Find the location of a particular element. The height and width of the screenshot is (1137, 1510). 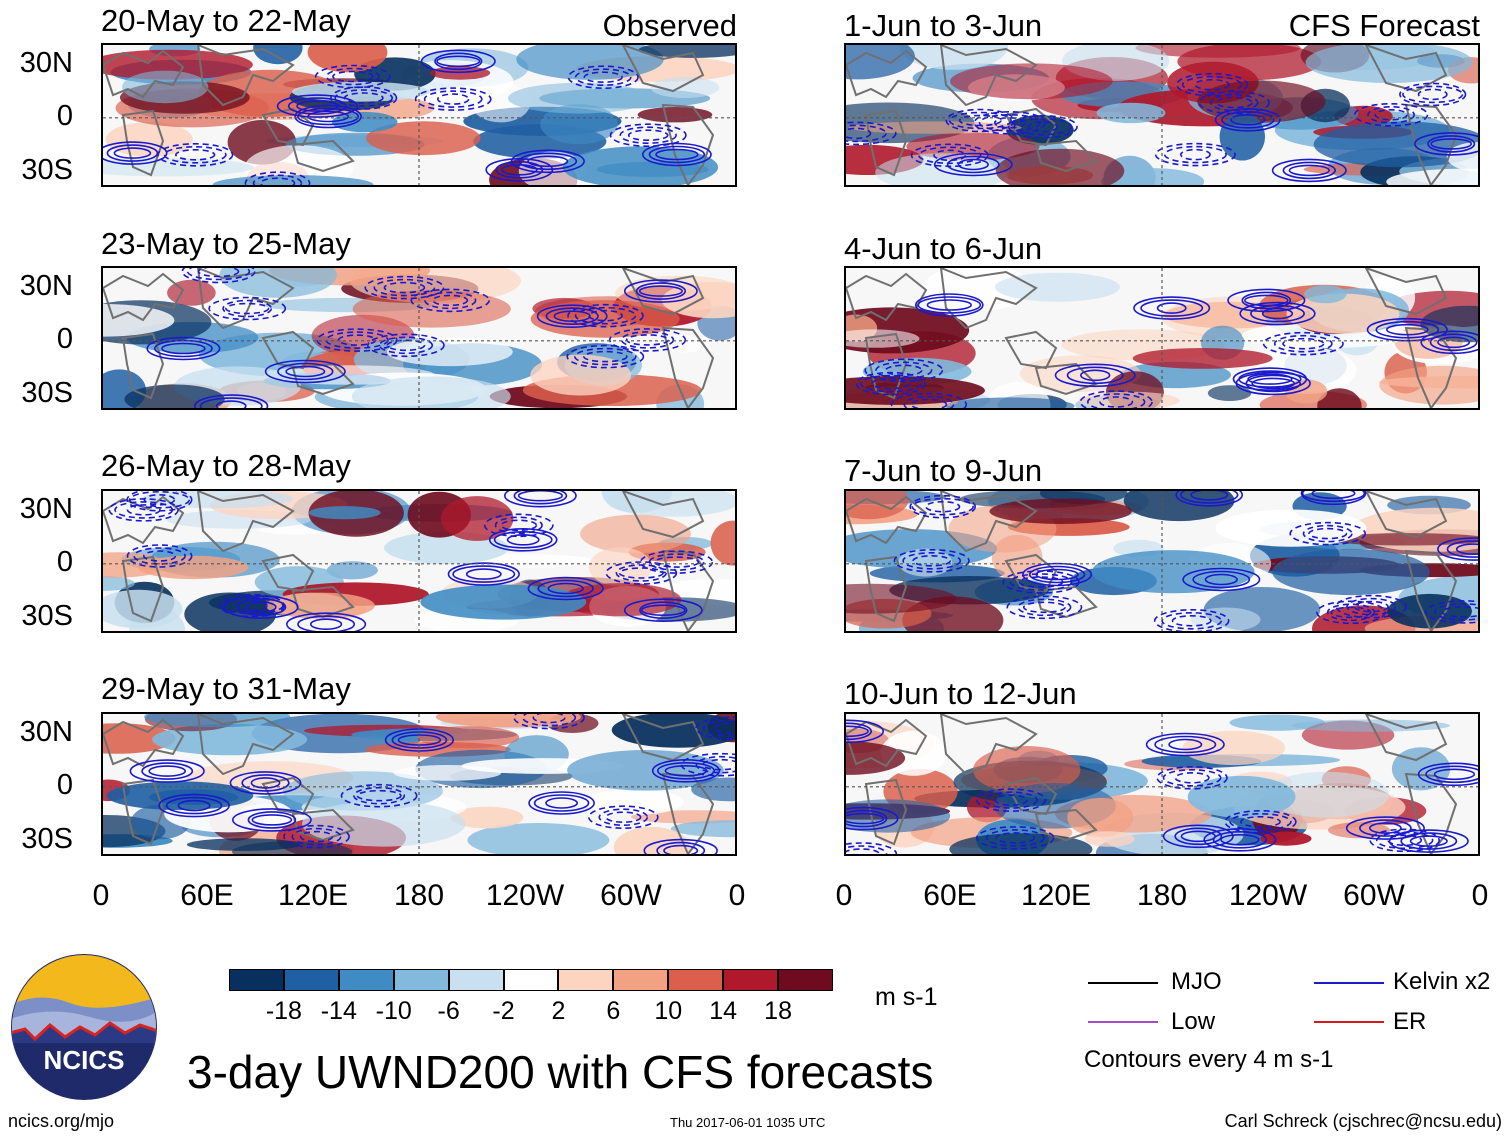

colorbar-swatch is located at coordinates (641, 980).